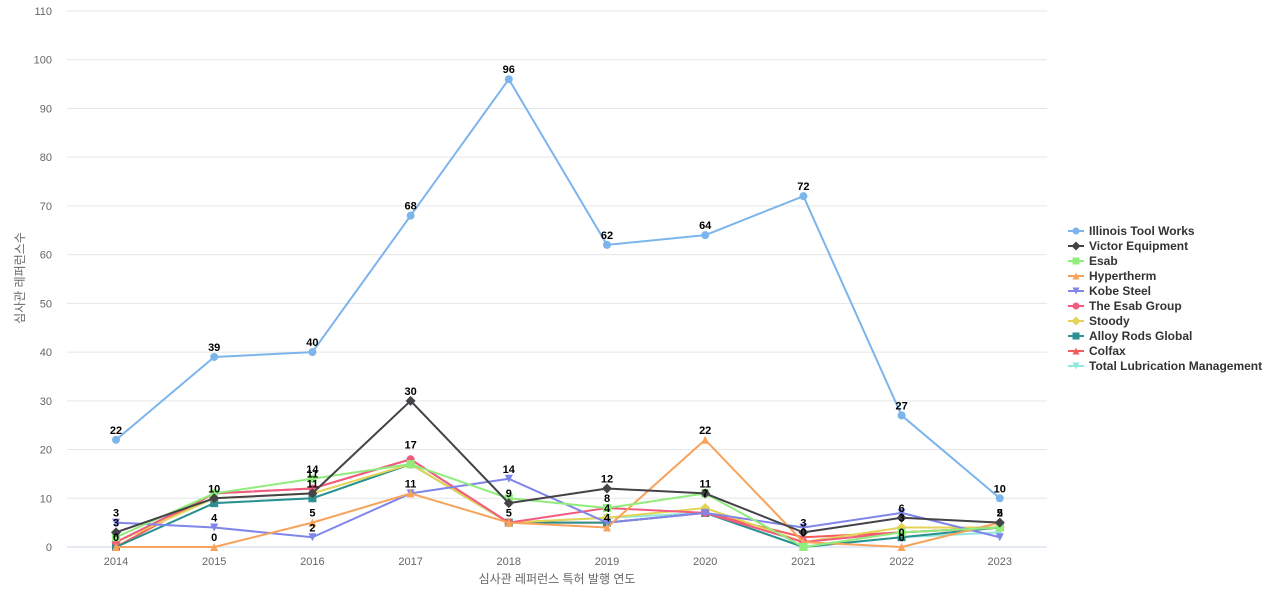  Describe the element at coordinates (214, 348) in the screenshot. I see `data-label: 39` at that location.